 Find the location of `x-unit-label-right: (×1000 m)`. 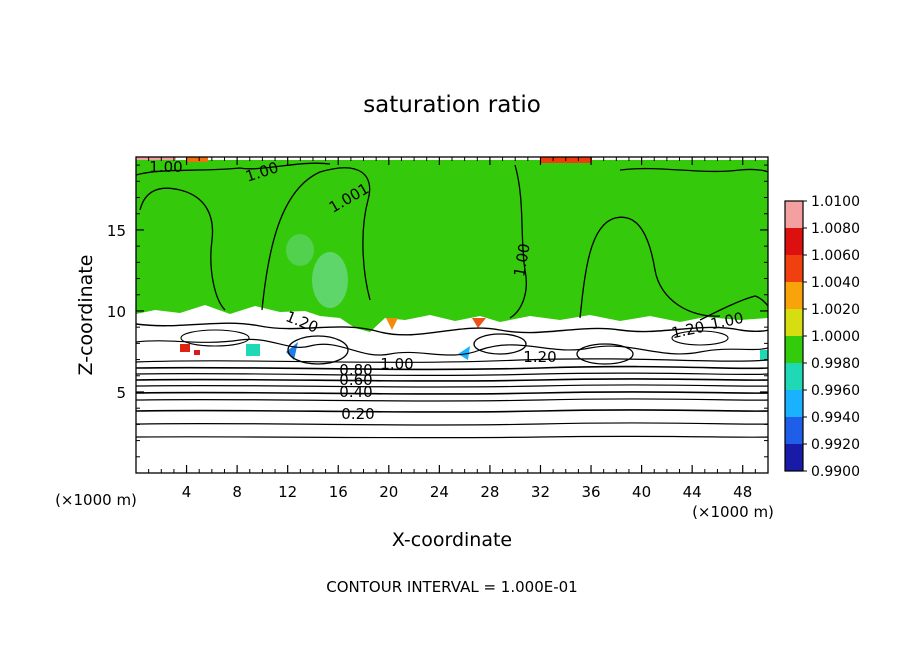

x-unit-label-right: (×1000 m) is located at coordinates (733, 512).